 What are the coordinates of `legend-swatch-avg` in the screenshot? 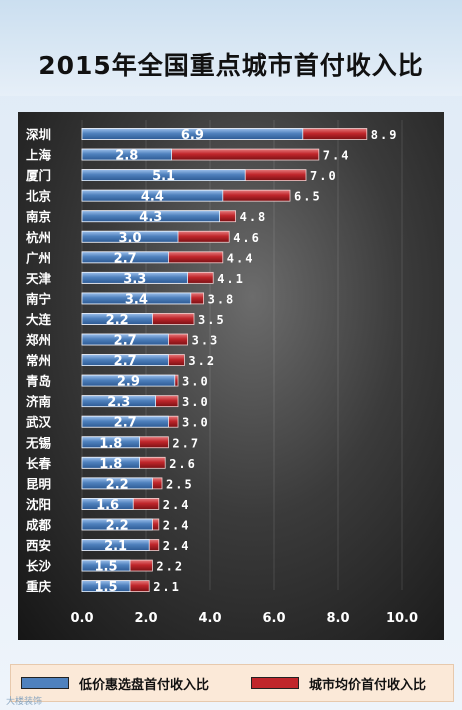 It's located at (275, 683).